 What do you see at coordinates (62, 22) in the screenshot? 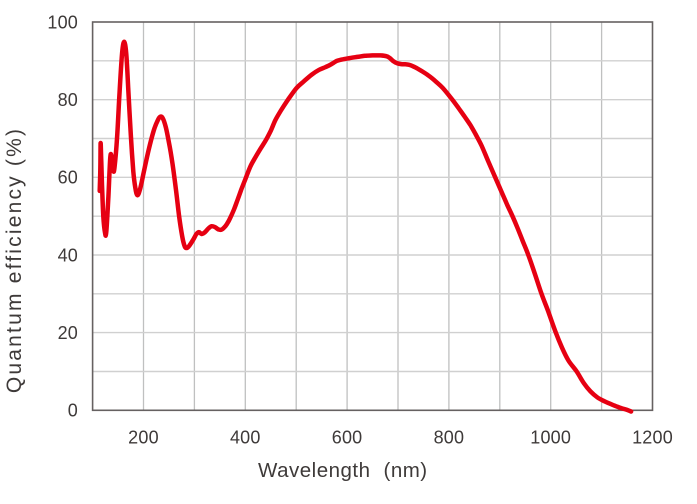
I see `svg-text: 100` at bounding box center [62, 22].